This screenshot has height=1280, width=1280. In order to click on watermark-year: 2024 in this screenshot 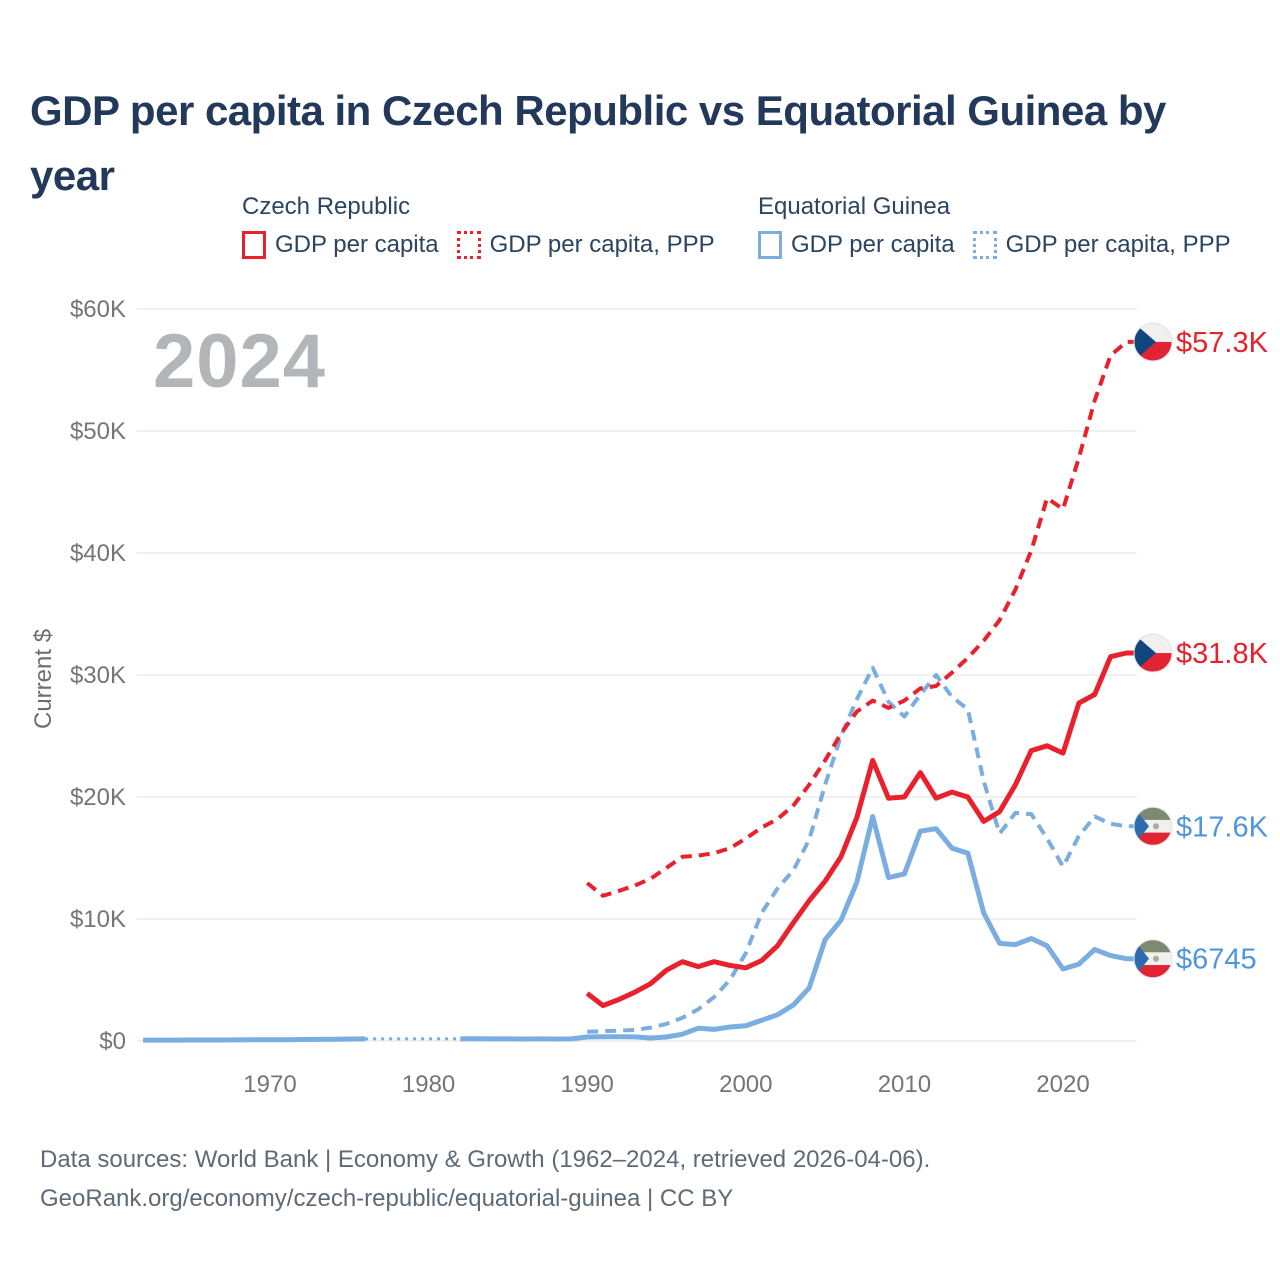, I will do `click(240, 361)`.